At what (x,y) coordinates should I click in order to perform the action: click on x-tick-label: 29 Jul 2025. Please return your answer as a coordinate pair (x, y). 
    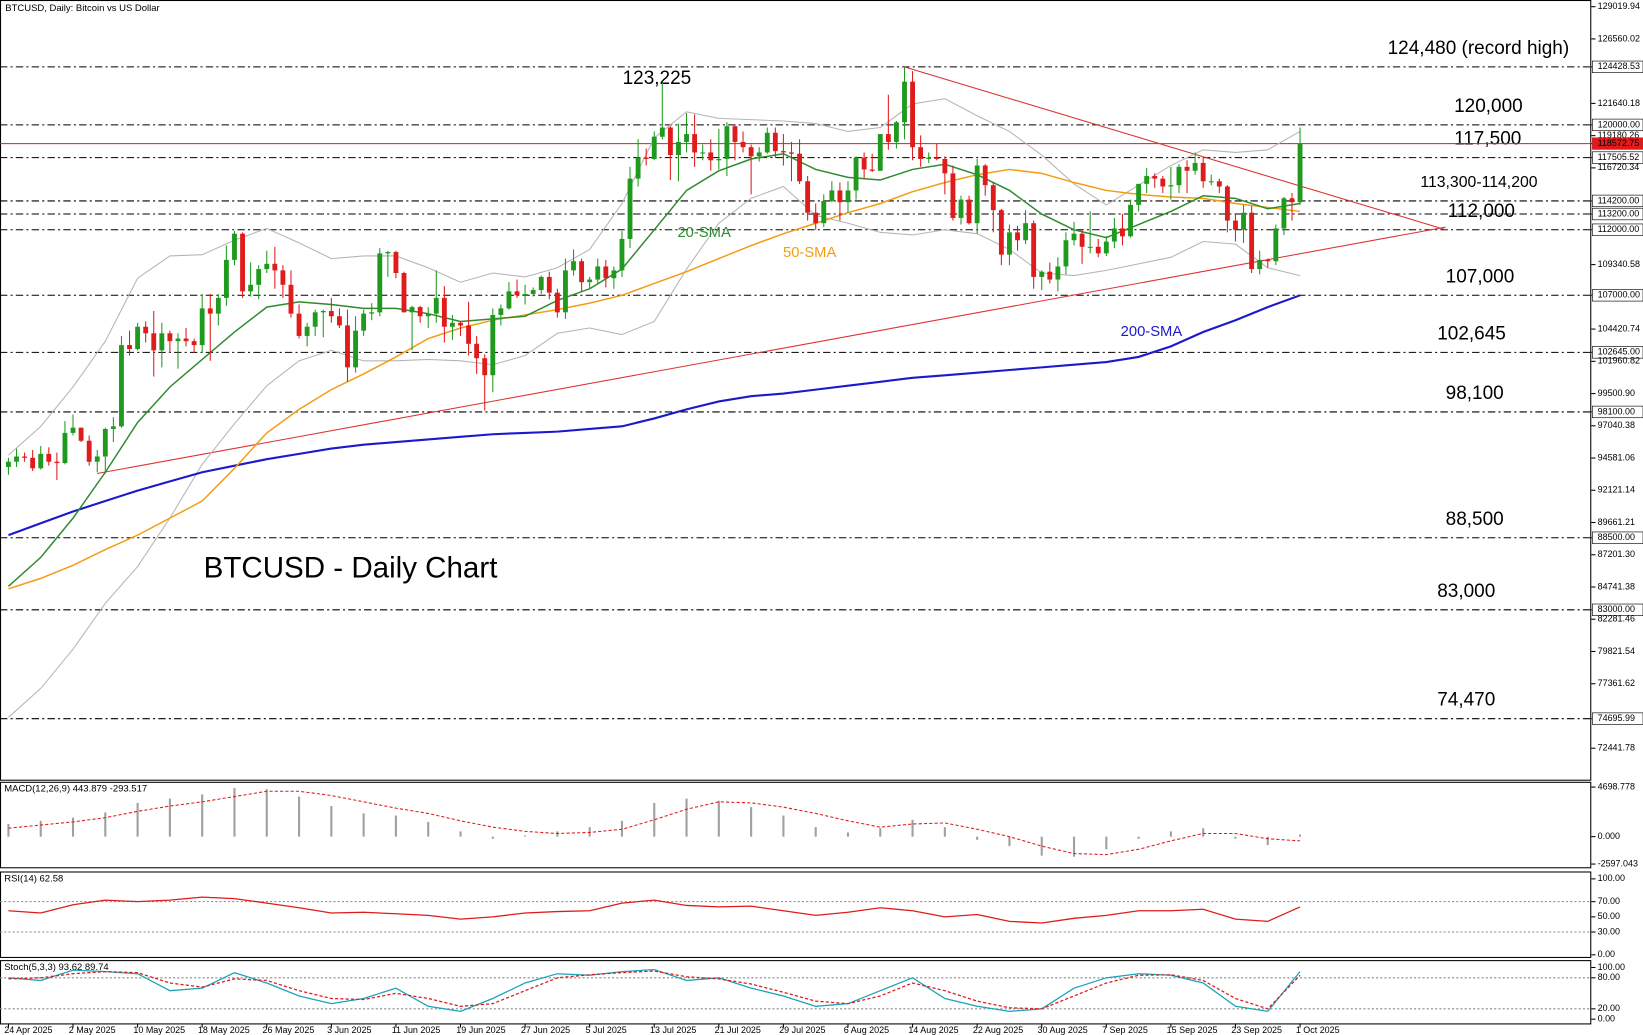
    Looking at the image, I should click on (802, 1030).